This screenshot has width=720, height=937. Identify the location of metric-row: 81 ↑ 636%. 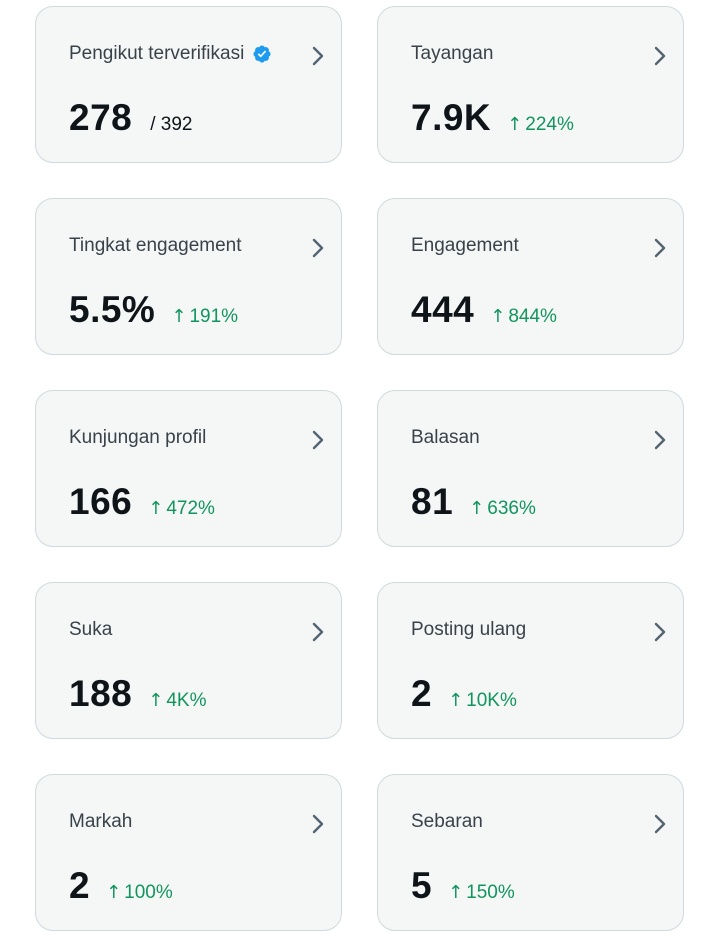
(473, 502).